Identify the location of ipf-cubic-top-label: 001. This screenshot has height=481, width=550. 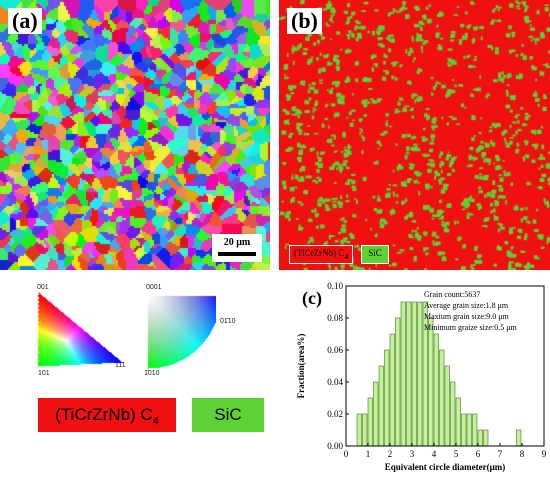
(43, 287).